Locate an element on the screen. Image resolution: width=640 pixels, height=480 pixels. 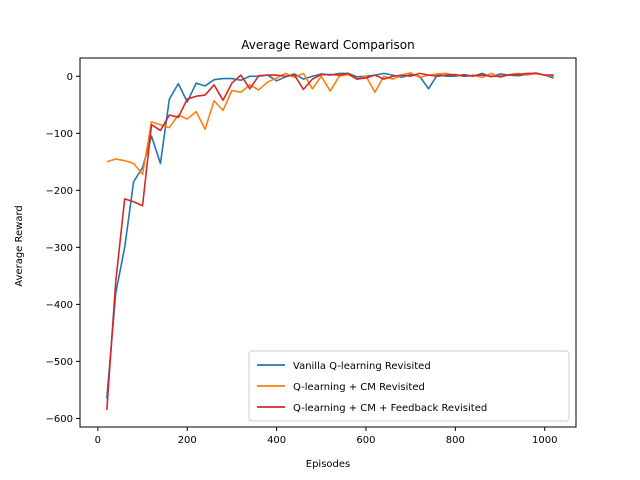
y-tick-label: −100 is located at coordinates (59, 134).